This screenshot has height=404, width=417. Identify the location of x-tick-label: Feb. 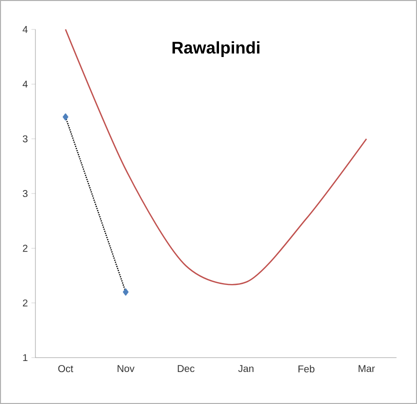
(306, 368).